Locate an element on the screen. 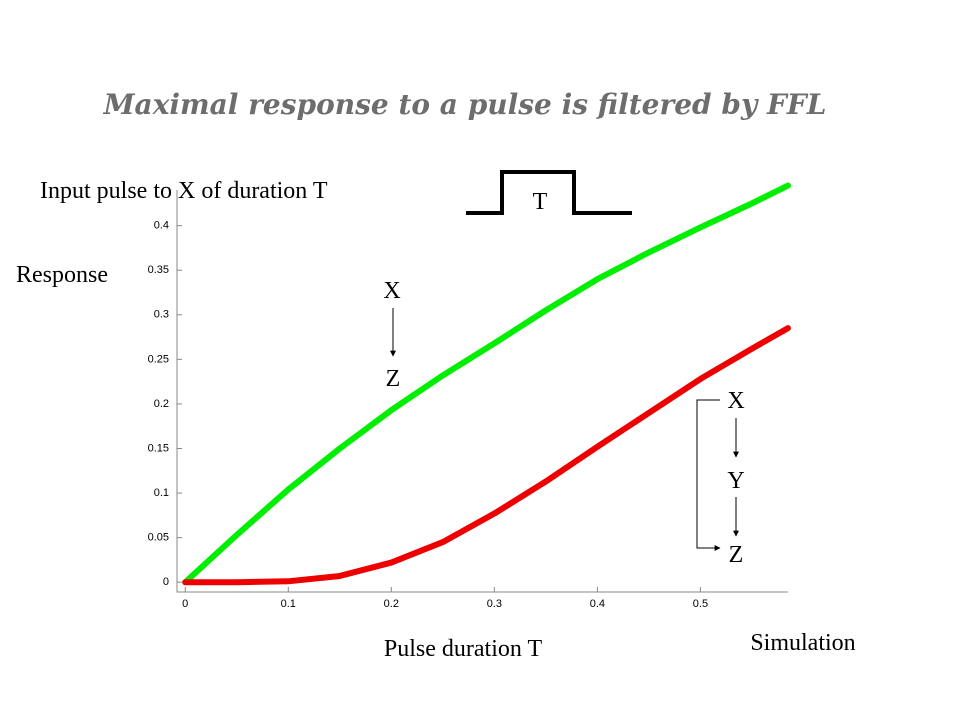 The image size is (960, 720). y-tick-label: 0.35 is located at coordinates (158, 270).